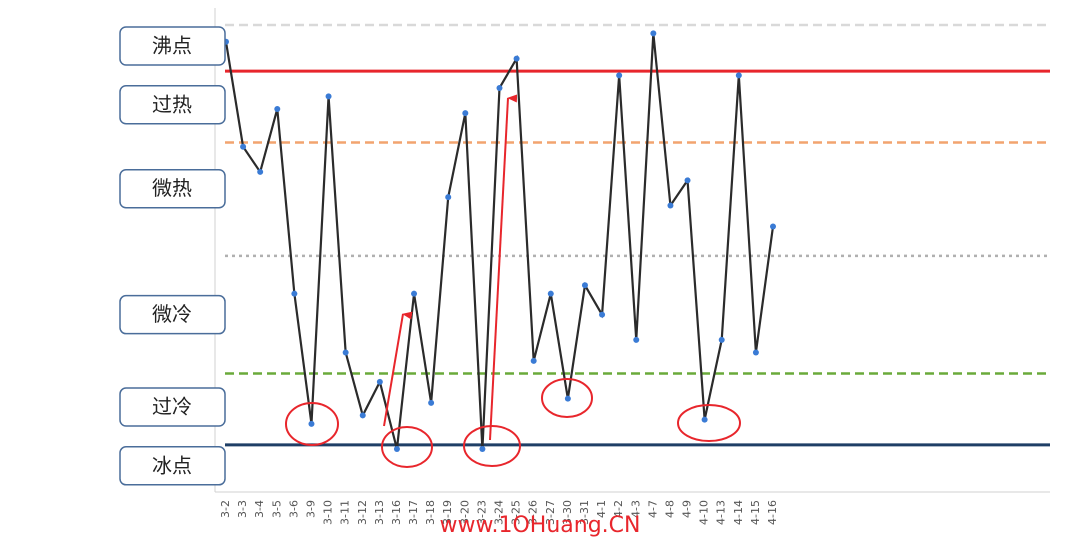  What do you see at coordinates (430, 512) in the screenshot?
I see `x-tick-label: 3-18` at bounding box center [430, 512].